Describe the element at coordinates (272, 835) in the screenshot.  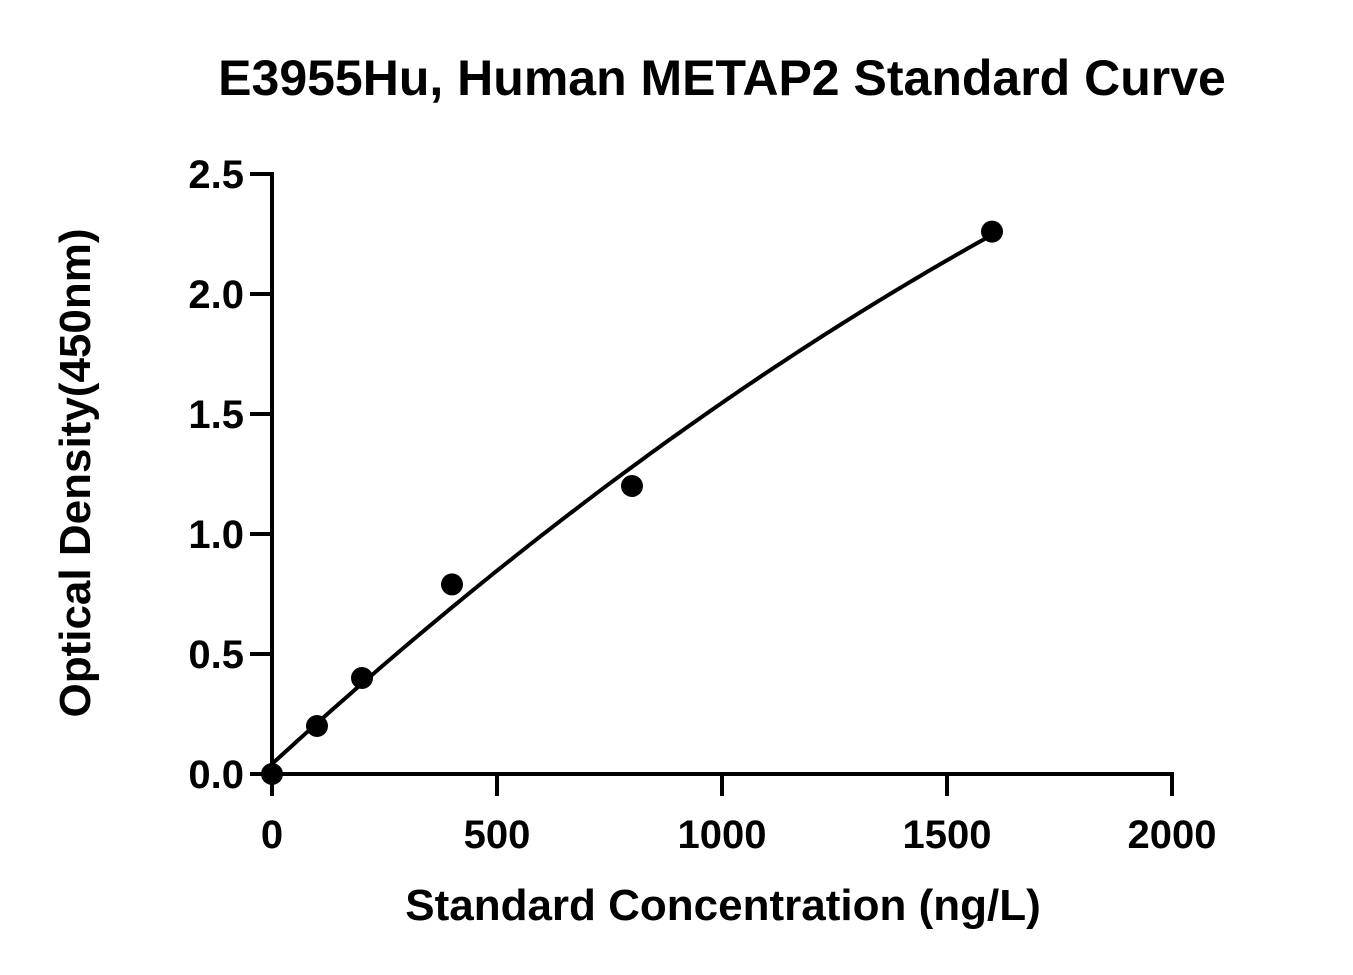
I see `x-tick-label: 0` at that location.